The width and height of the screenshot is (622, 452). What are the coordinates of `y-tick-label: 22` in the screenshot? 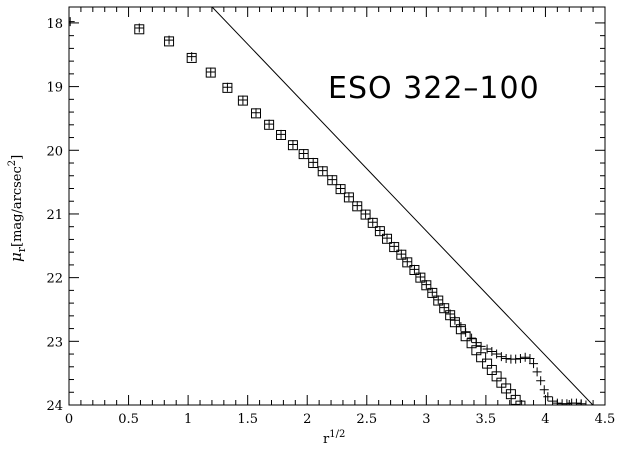 It's located at (54, 279).